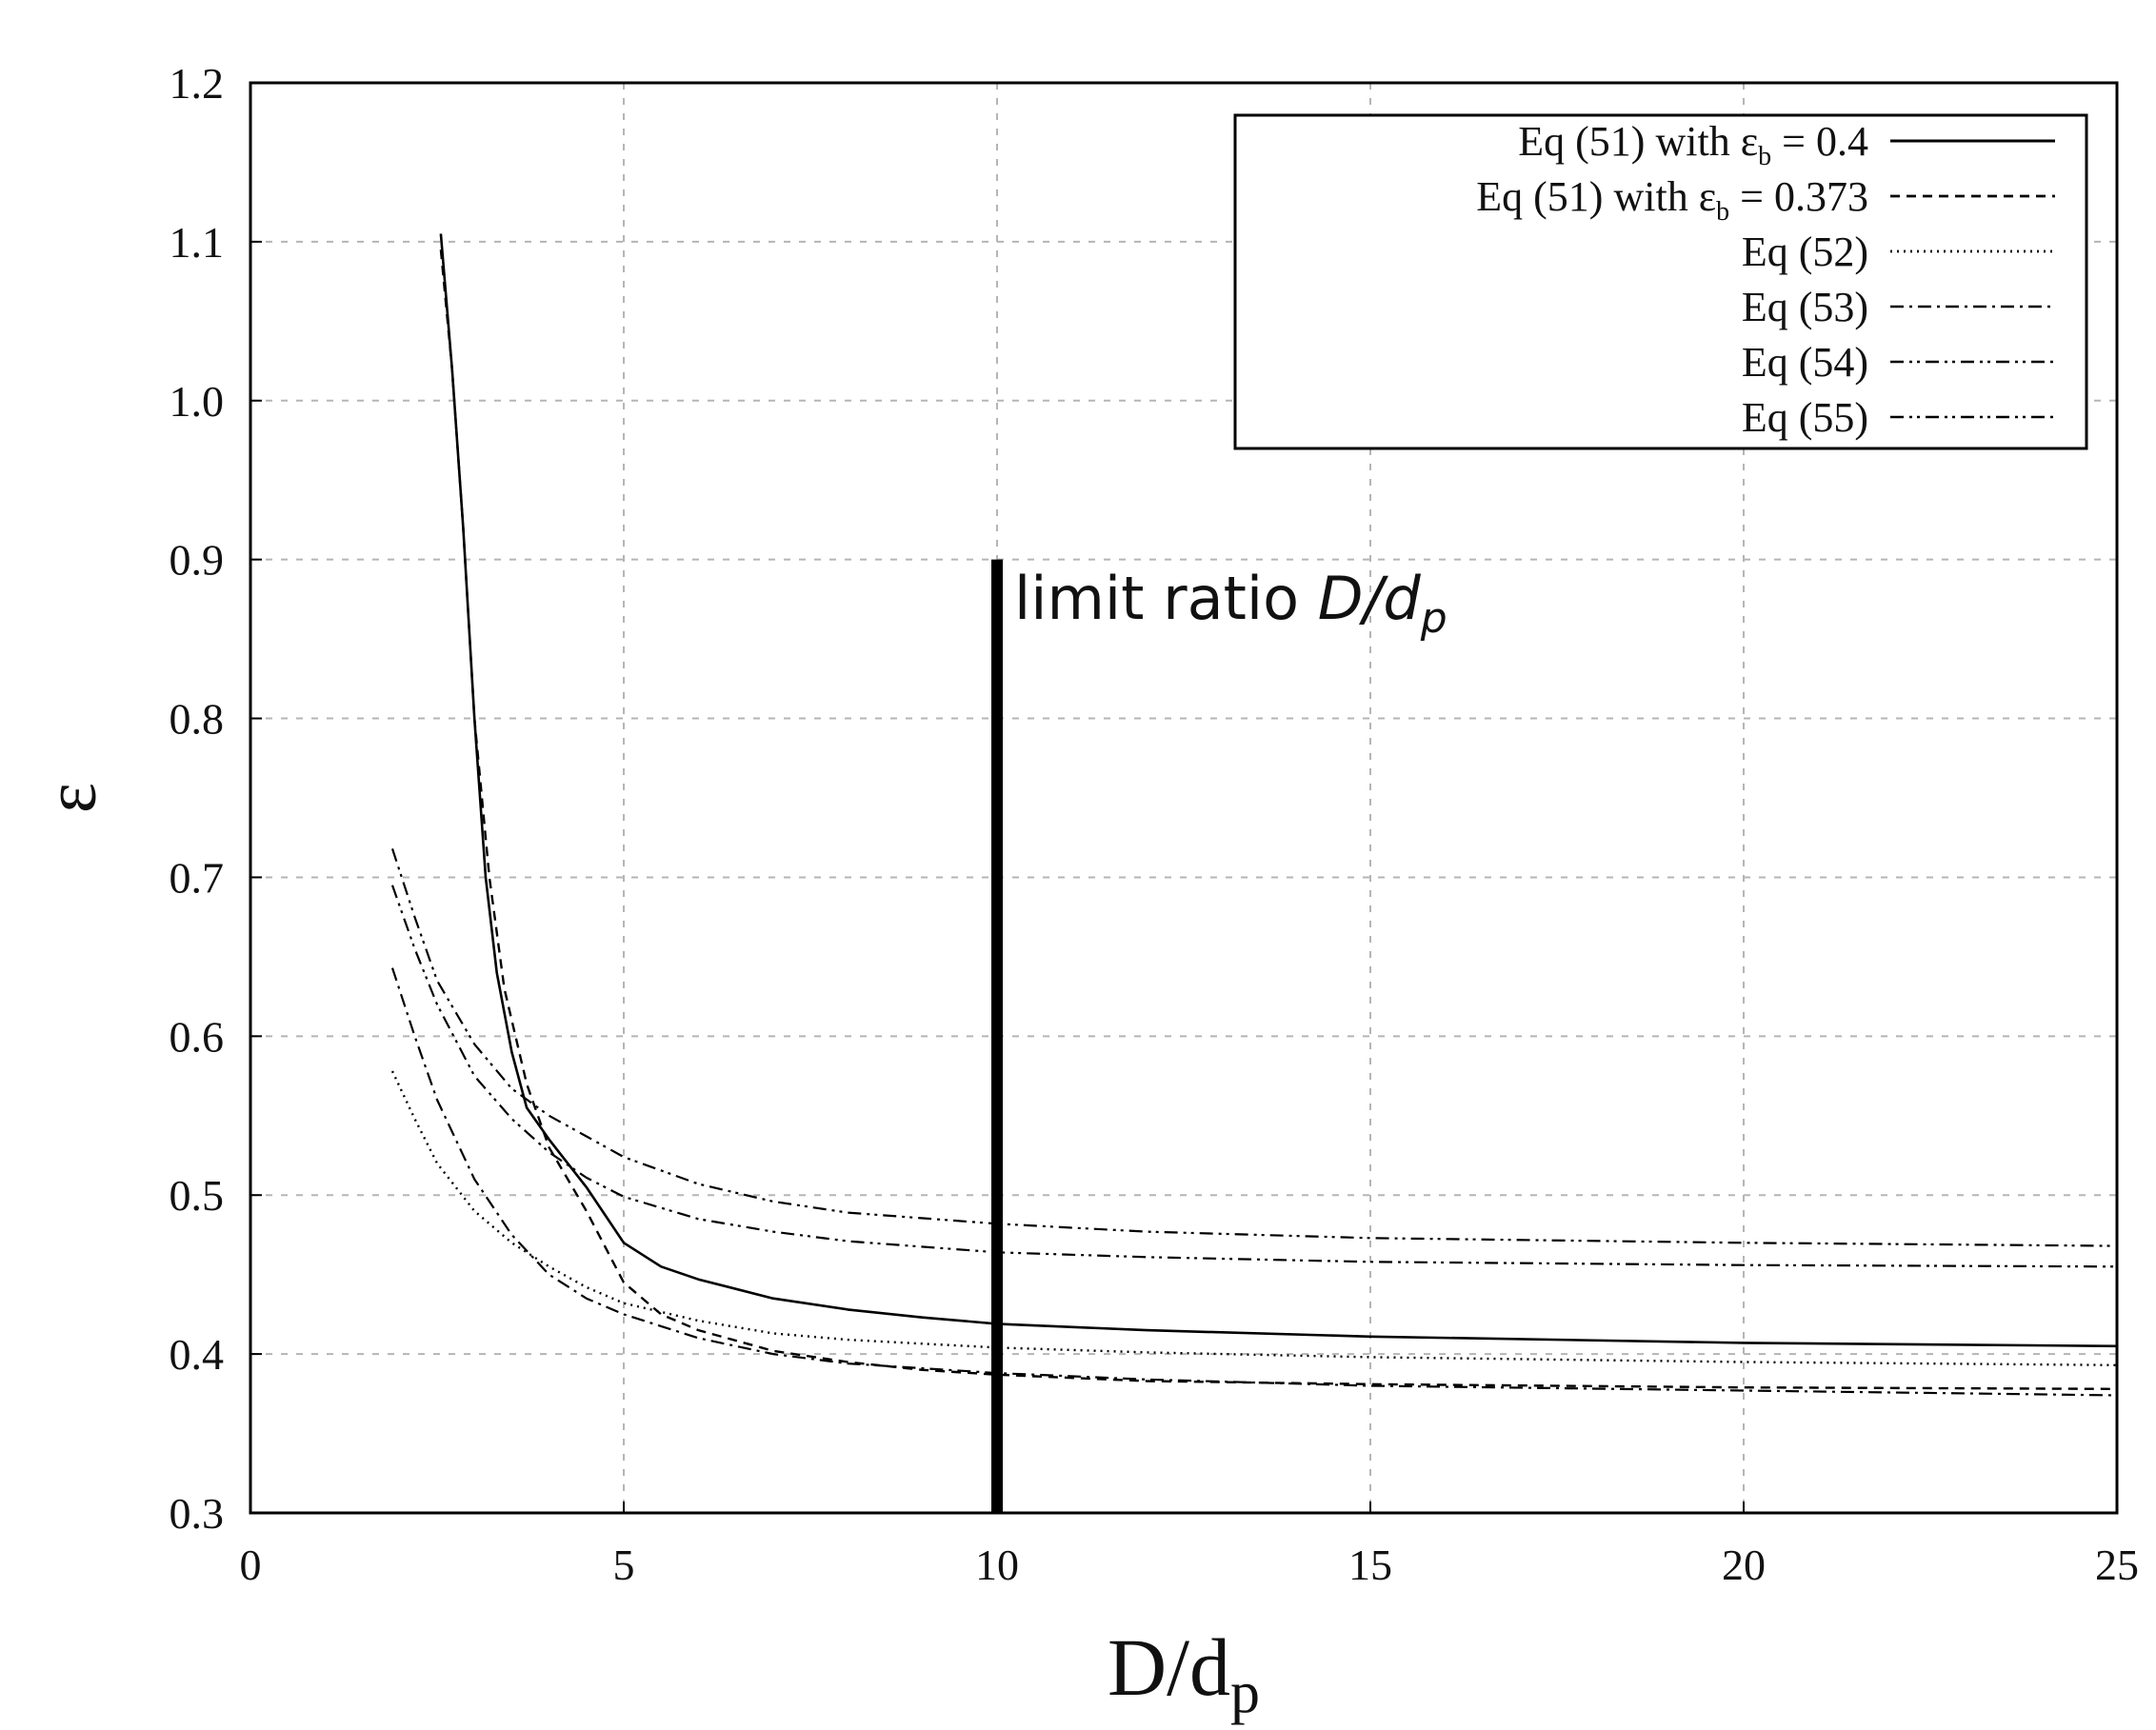 The width and height of the screenshot is (2156, 1730). What do you see at coordinates (1672, 200) in the screenshot?
I see `legend-label-2: Eq (51) with εb = 0.373` at bounding box center [1672, 200].